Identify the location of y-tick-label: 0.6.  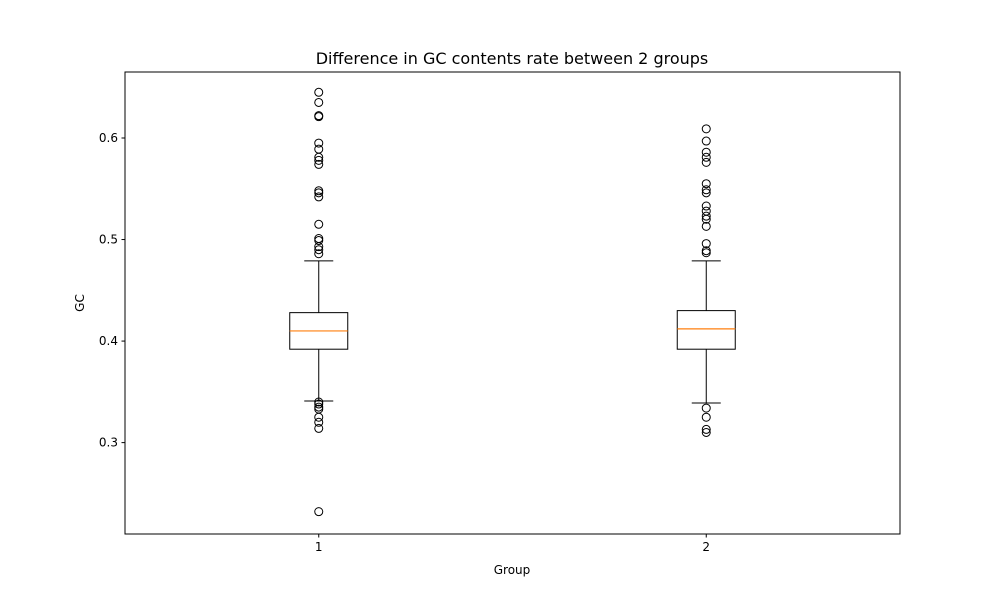
(108, 138).